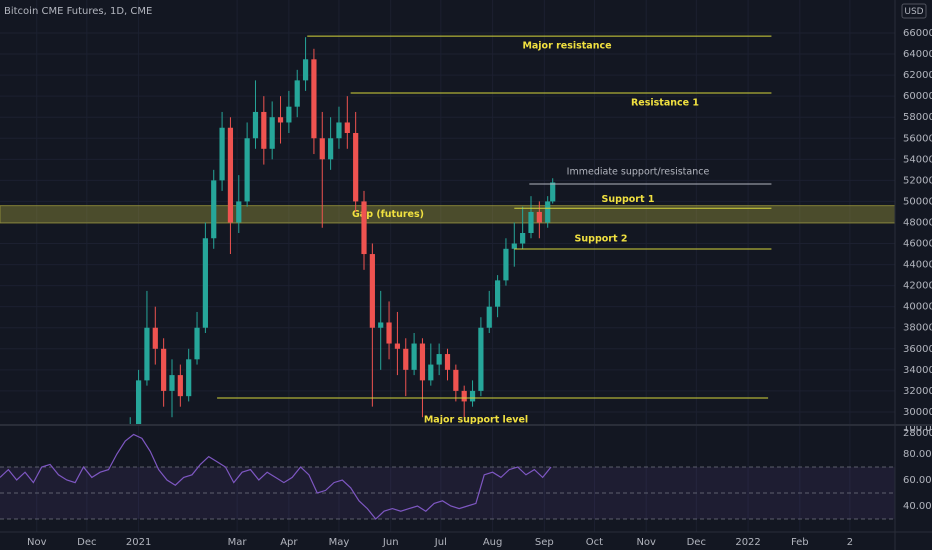 The image size is (932, 550). What do you see at coordinates (917, 428) in the screenshot?
I see `rsi-tick-label: 100.00` at bounding box center [917, 428].